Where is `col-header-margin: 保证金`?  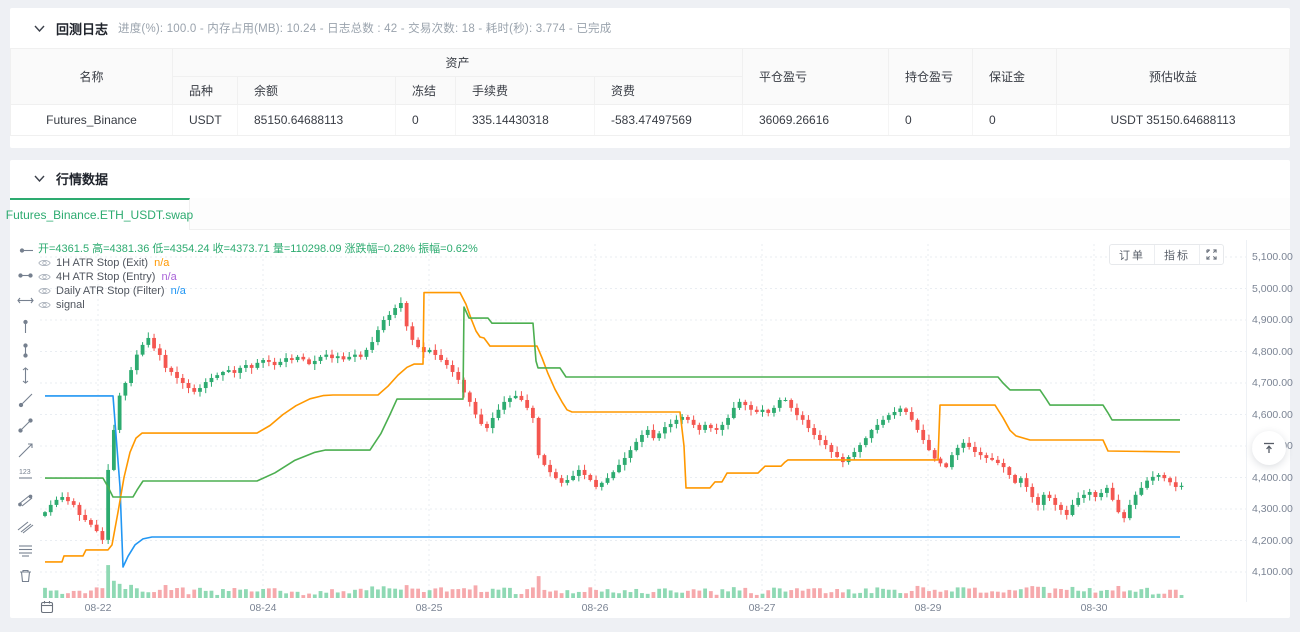 col-header-margin: 保证金 is located at coordinates (1015, 77).